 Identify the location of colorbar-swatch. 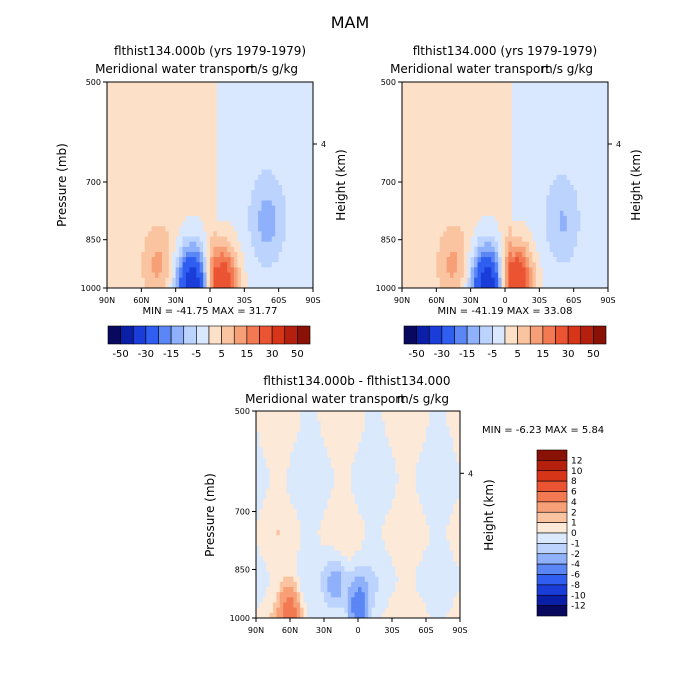
(574, 335).